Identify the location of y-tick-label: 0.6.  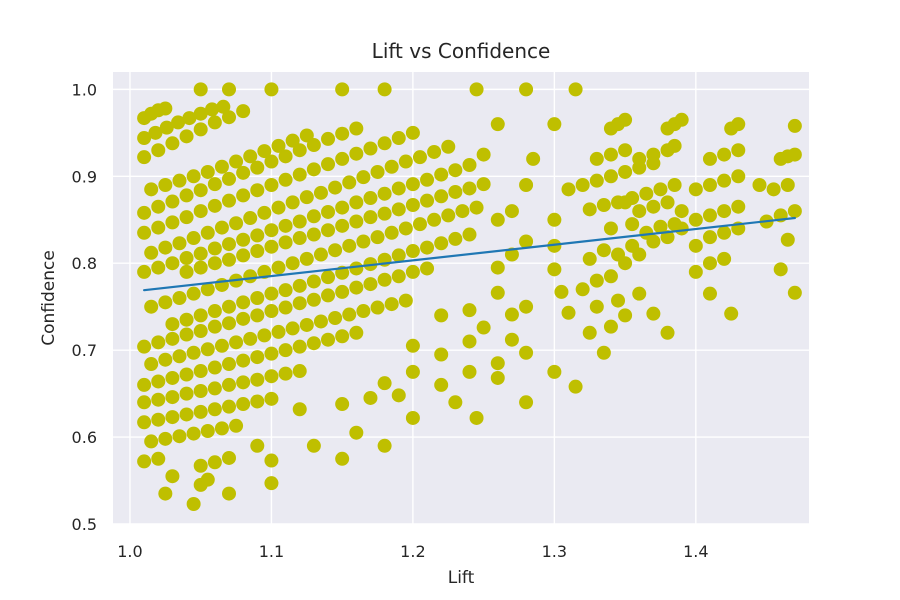
(84, 437).